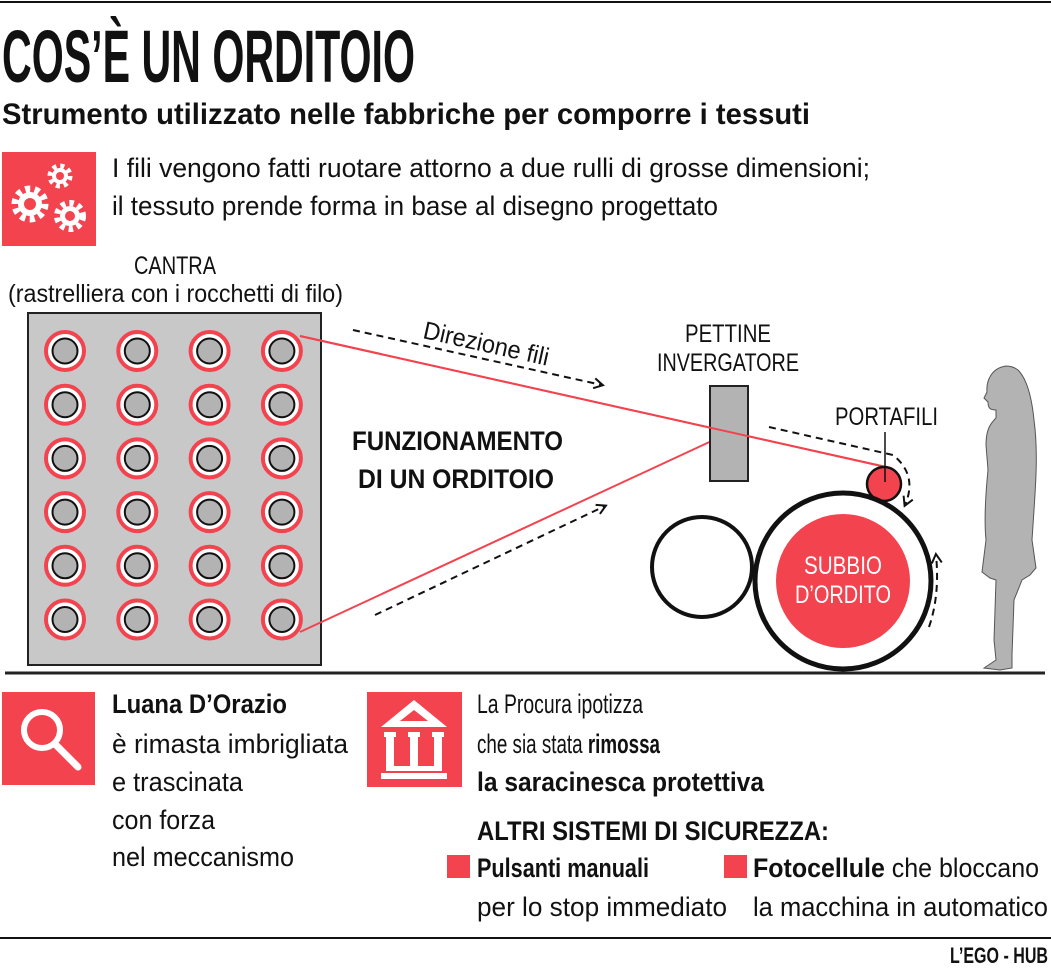  Describe the element at coordinates (175, 266) in the screenshot. I see `cantra-label: CANTRA` at that location.